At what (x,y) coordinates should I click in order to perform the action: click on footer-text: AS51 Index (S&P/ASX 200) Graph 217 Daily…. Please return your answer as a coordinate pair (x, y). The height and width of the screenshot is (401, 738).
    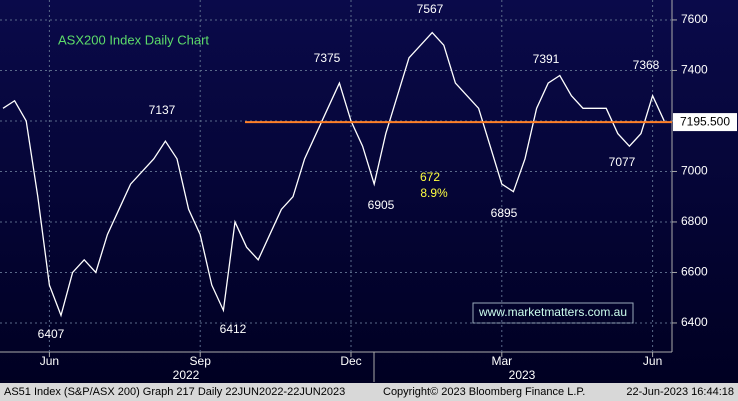
    Looking at the image, I should click on (174, 392).